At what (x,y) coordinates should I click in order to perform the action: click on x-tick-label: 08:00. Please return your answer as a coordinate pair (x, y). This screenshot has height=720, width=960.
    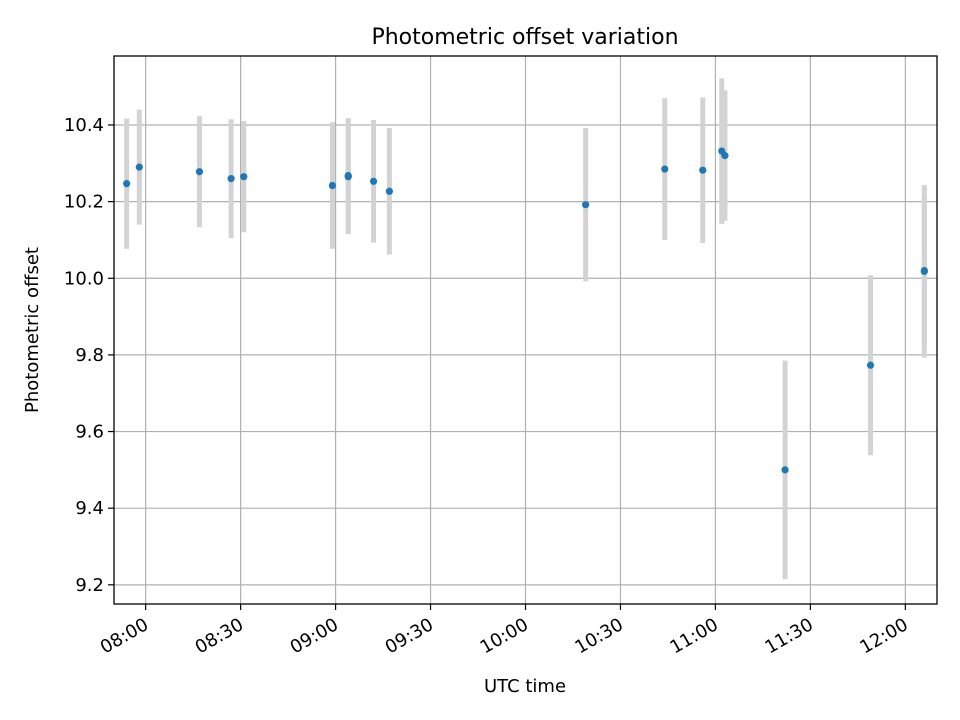
    Looking at the image, I should click on (124, 636).